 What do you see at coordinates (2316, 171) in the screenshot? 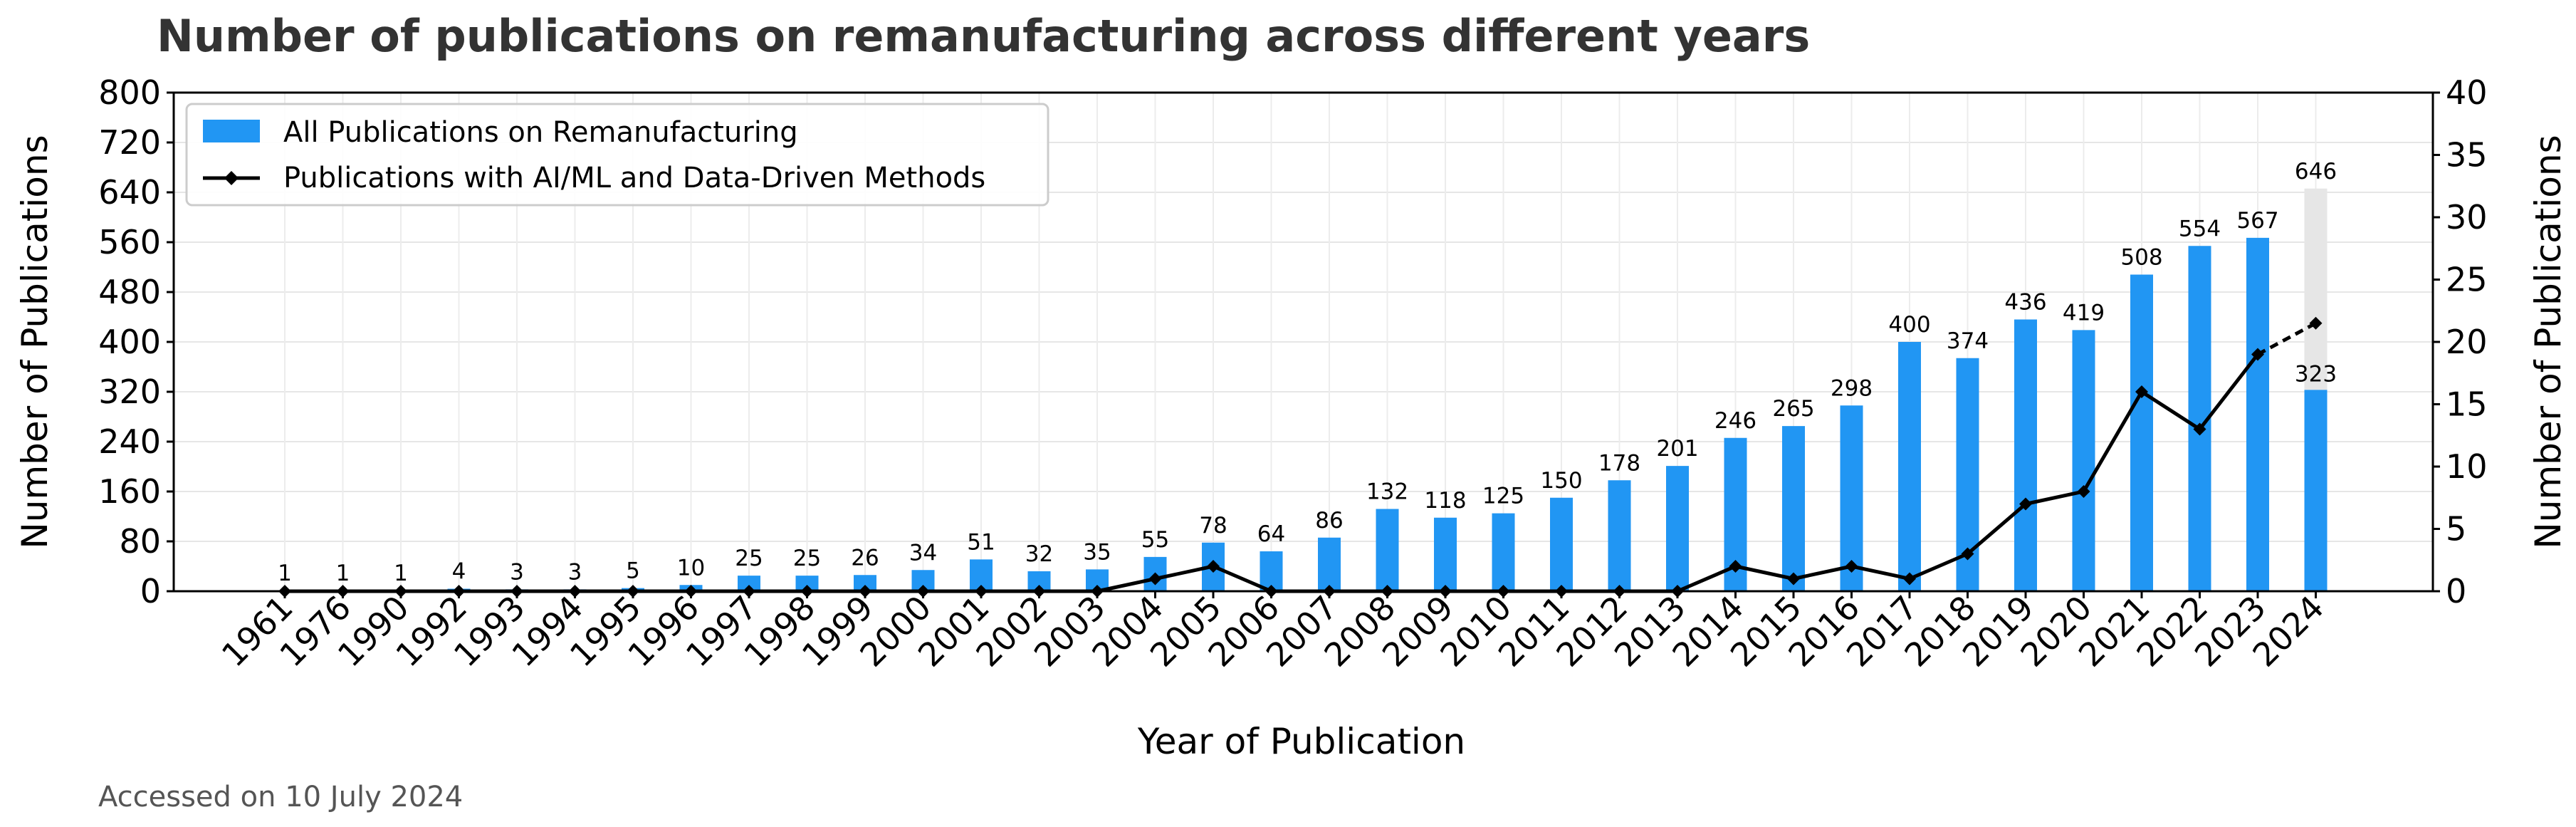
I see `projection-label: 646` at bounding box center [2316, 171].